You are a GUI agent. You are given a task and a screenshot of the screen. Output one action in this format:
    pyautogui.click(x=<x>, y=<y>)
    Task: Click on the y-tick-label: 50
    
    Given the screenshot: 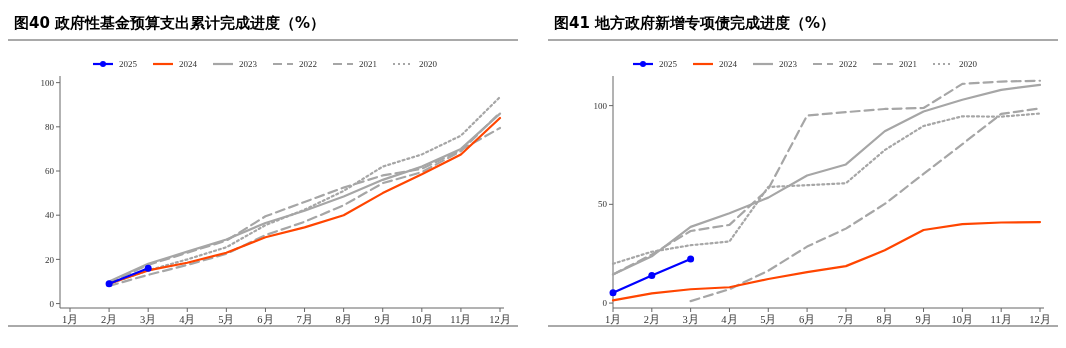 What is the action you would take?
    pyautogui.click(x=603, y=204)
    